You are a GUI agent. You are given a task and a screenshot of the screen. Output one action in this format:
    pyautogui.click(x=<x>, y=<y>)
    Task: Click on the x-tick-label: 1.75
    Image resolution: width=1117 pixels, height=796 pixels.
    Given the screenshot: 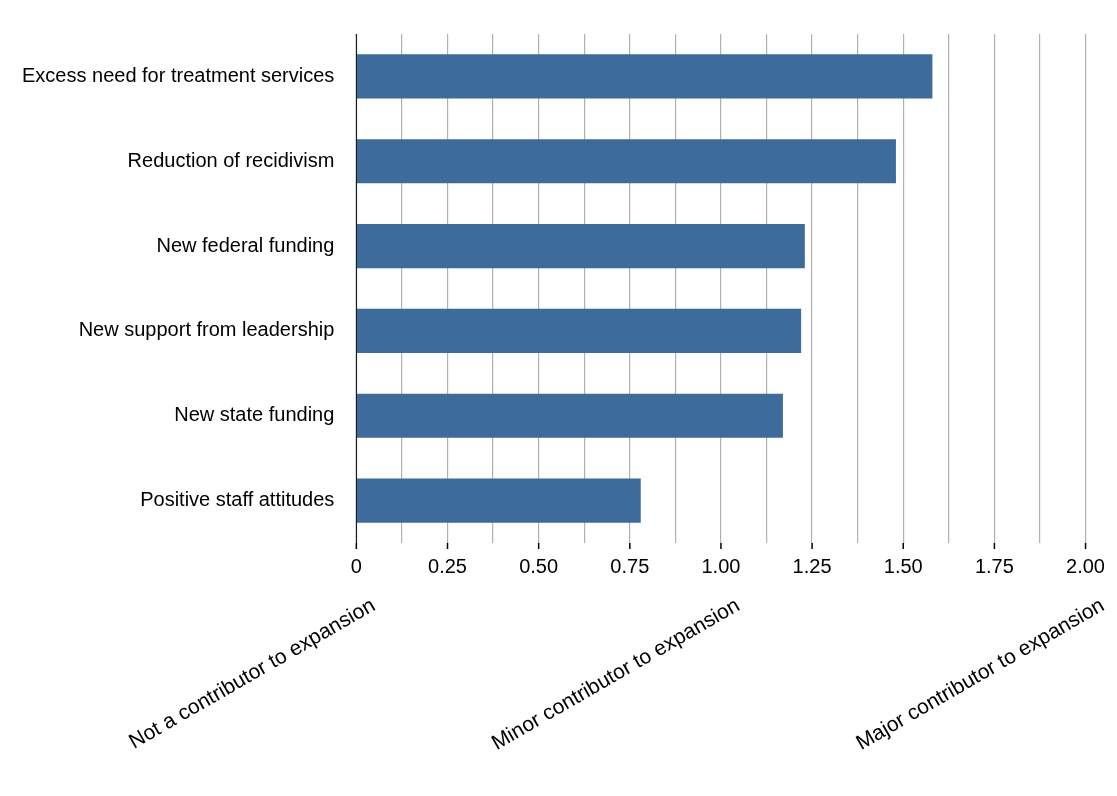 What is the action you would take?
    pyautogui.click(x=994, y=565)
    